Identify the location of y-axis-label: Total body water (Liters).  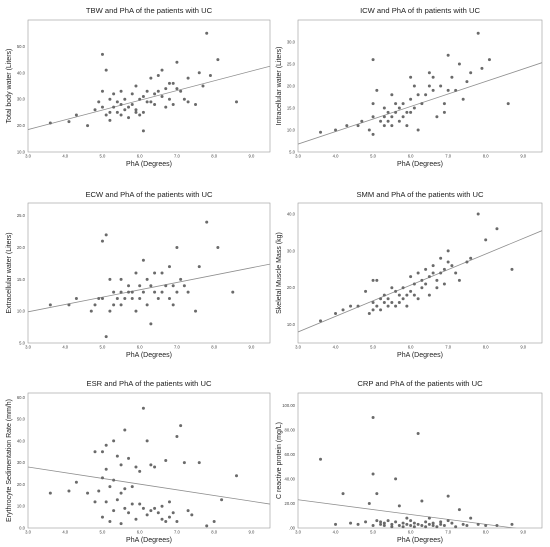
(9, 86).